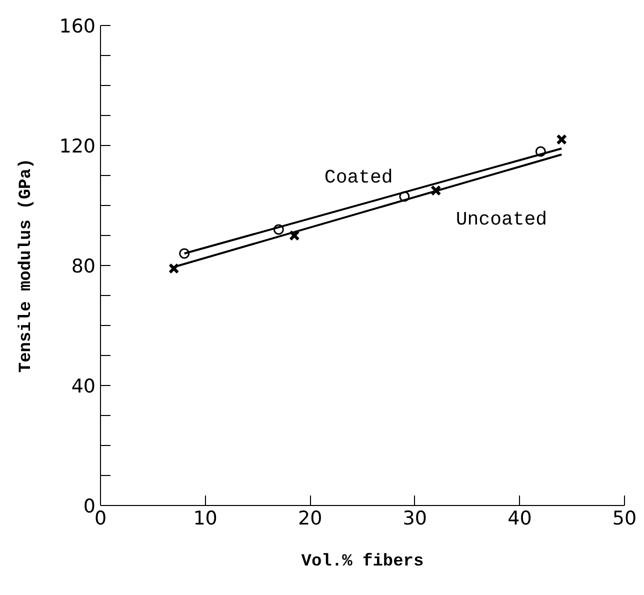 The height and width of the screenshot is (595, 644). Describe the element at coordinates (310, 519) in the screenshot. I see `x-tick-label: 20` at that location.